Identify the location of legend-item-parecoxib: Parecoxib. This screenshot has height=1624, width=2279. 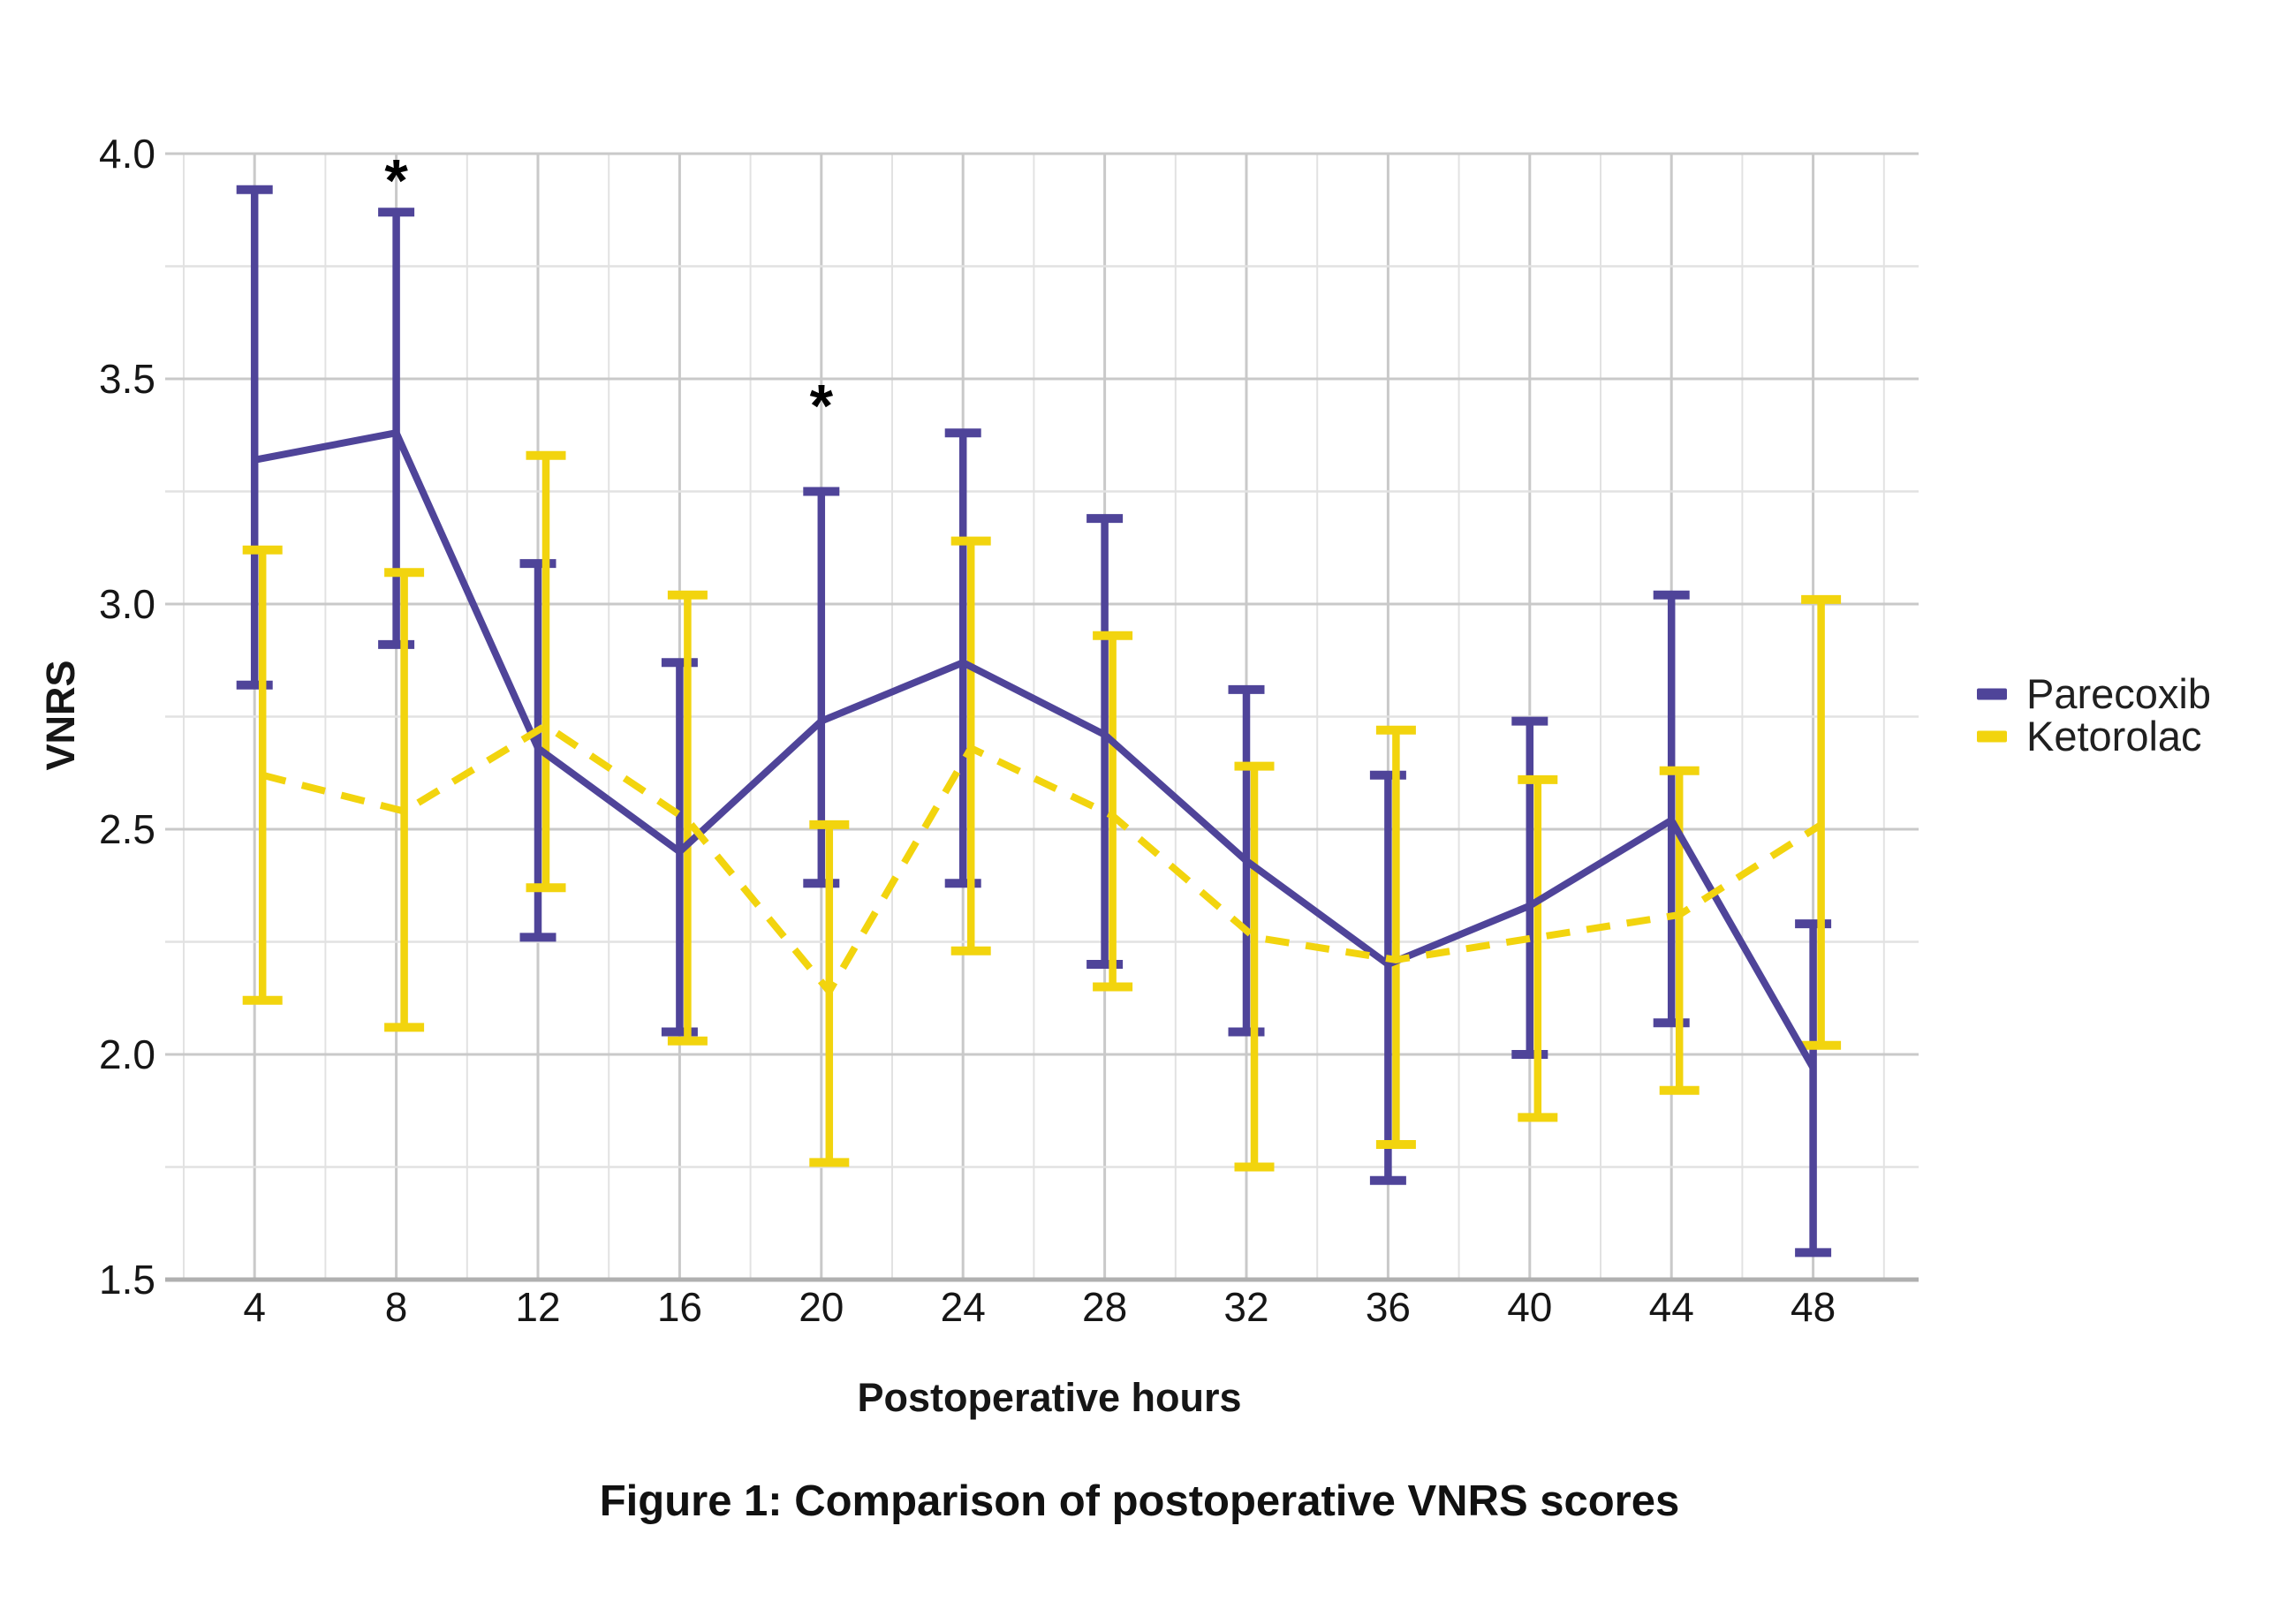
(2094, 693).